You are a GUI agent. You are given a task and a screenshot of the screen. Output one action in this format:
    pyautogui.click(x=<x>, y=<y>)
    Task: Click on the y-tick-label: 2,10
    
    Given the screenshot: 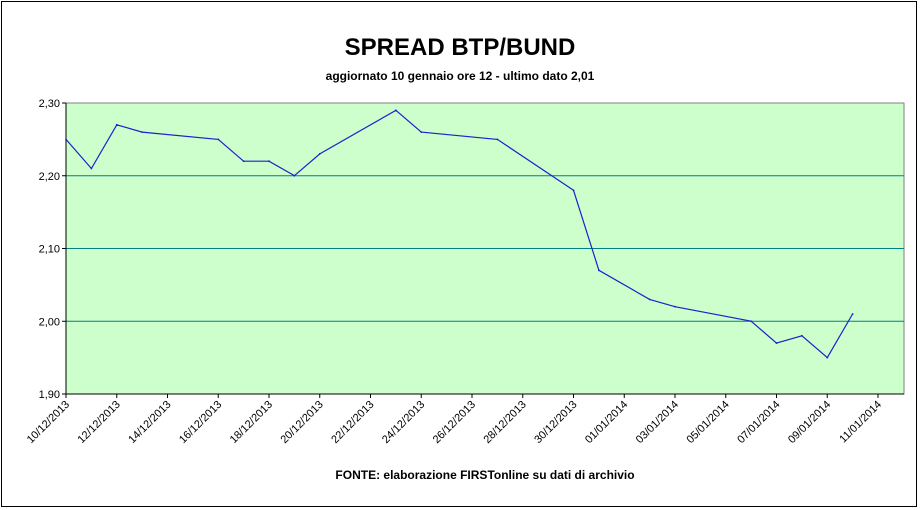 What is the action you would take?
    pyautogui.click(x=49, y=250)
    